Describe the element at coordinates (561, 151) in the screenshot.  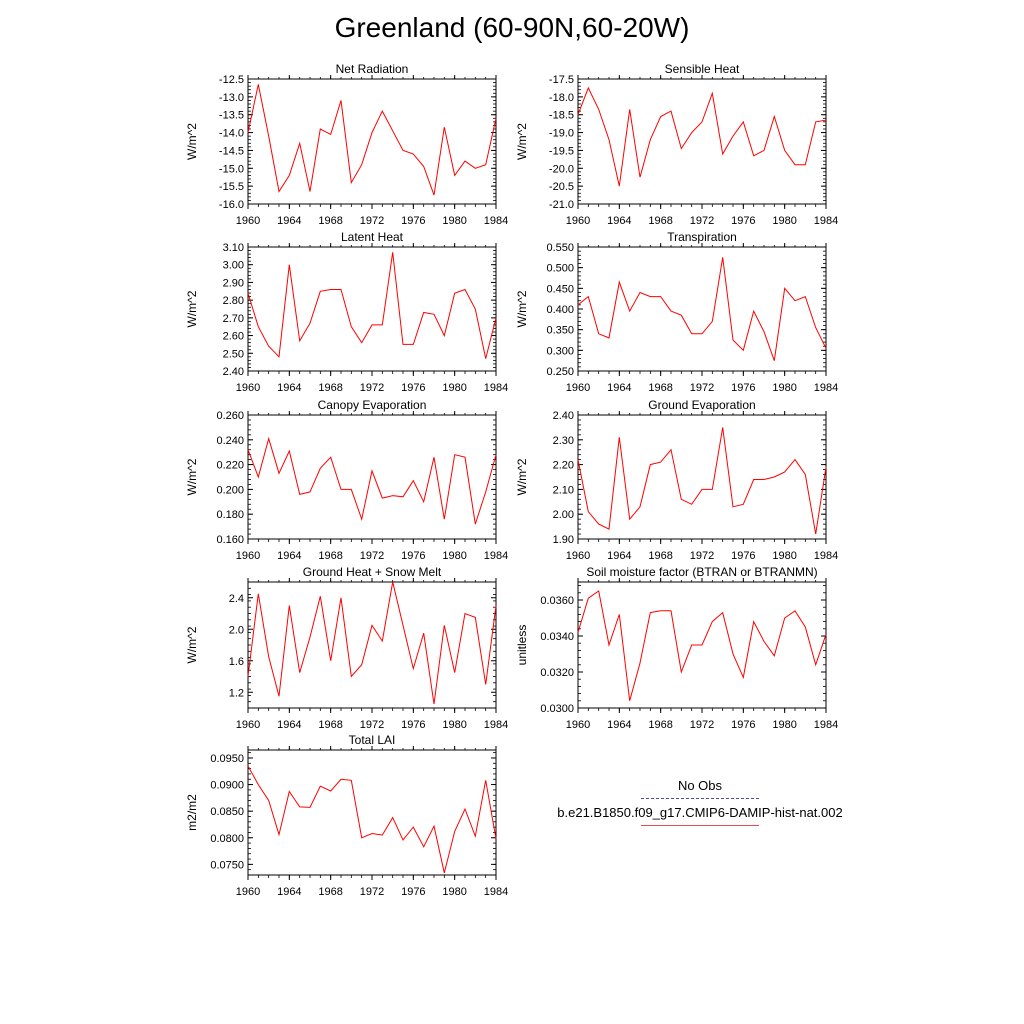
I see `y-tick-label: -19.5` at that location.